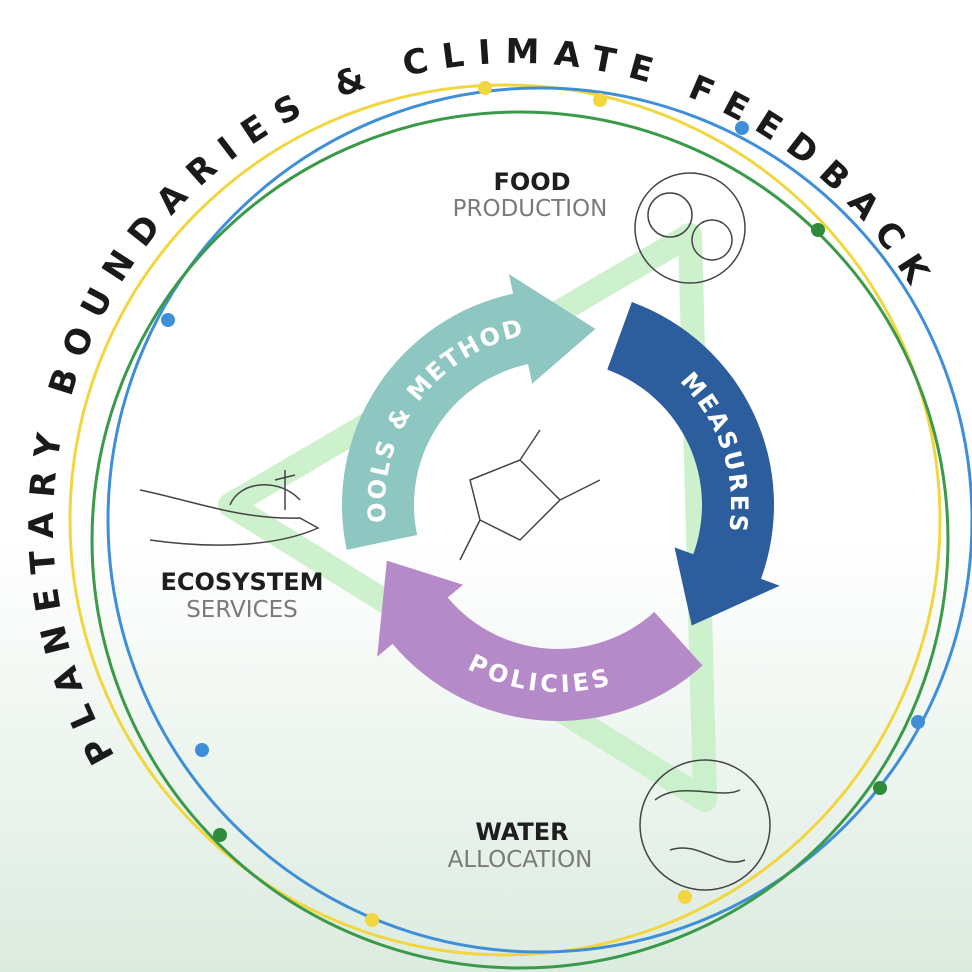  Describe the element at coordinates (242, 610) in the screenshot. I see `node-subtitle: SERVICES` at that location.